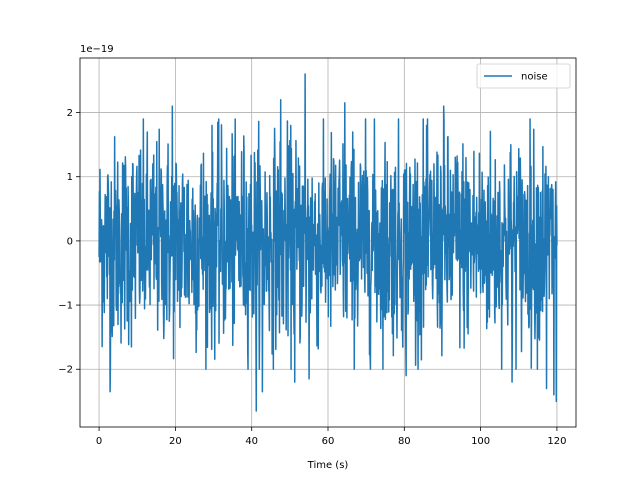 The height and width of the screenshot is (480, 640). I want to click on x-tick-label: 80, so click(404, 441).